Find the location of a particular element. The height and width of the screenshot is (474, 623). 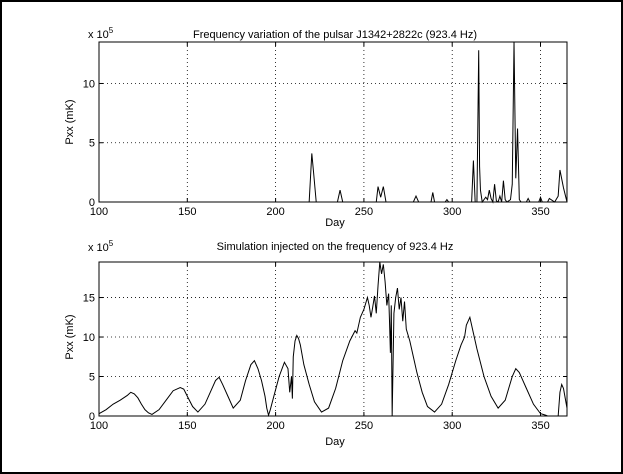

bottom-chart-multiplier-exp: 5 is located at coordinates (111, 243).